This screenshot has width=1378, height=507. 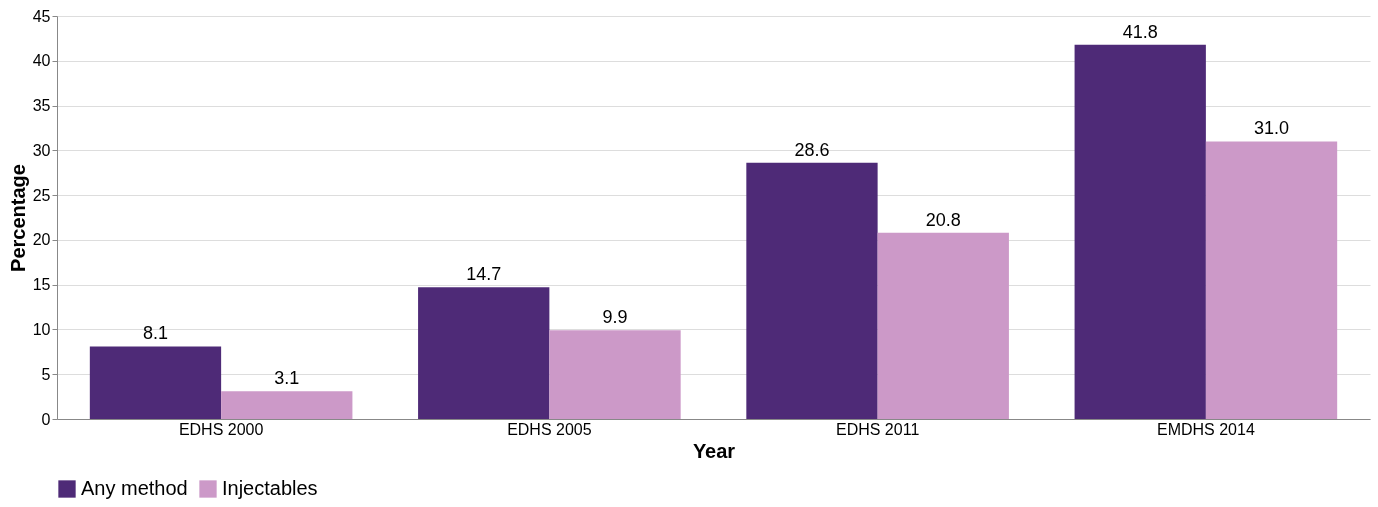 I want to click on data-label: 9.9, so click(x=615, y=317).